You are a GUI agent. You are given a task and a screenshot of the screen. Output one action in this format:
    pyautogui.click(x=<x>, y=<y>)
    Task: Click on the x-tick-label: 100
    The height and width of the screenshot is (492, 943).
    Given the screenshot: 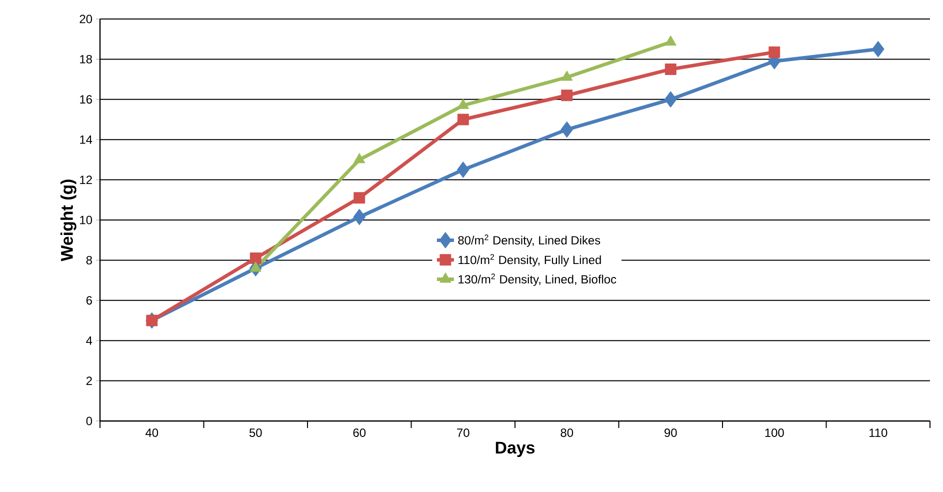 What is the action you would take?
    pyautogui.click(x=774, y=432)
    